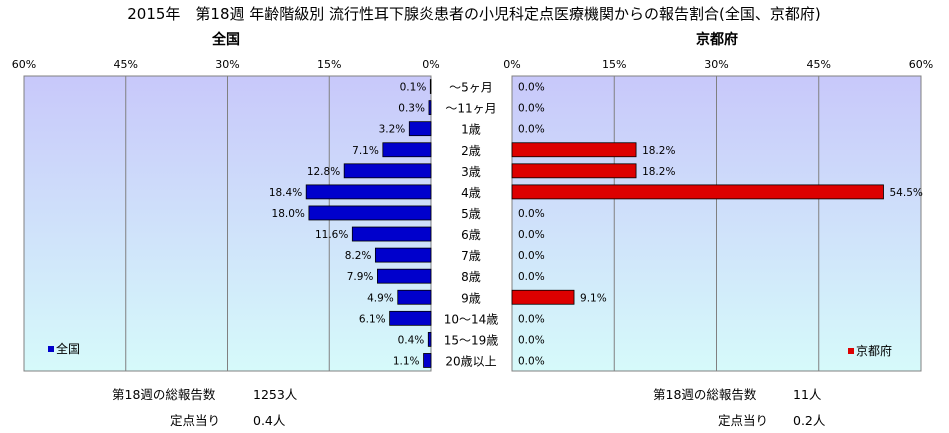 This screenshot has width=949, height=433. I want to click on left-total-value: 1253人, so click(275, 394).